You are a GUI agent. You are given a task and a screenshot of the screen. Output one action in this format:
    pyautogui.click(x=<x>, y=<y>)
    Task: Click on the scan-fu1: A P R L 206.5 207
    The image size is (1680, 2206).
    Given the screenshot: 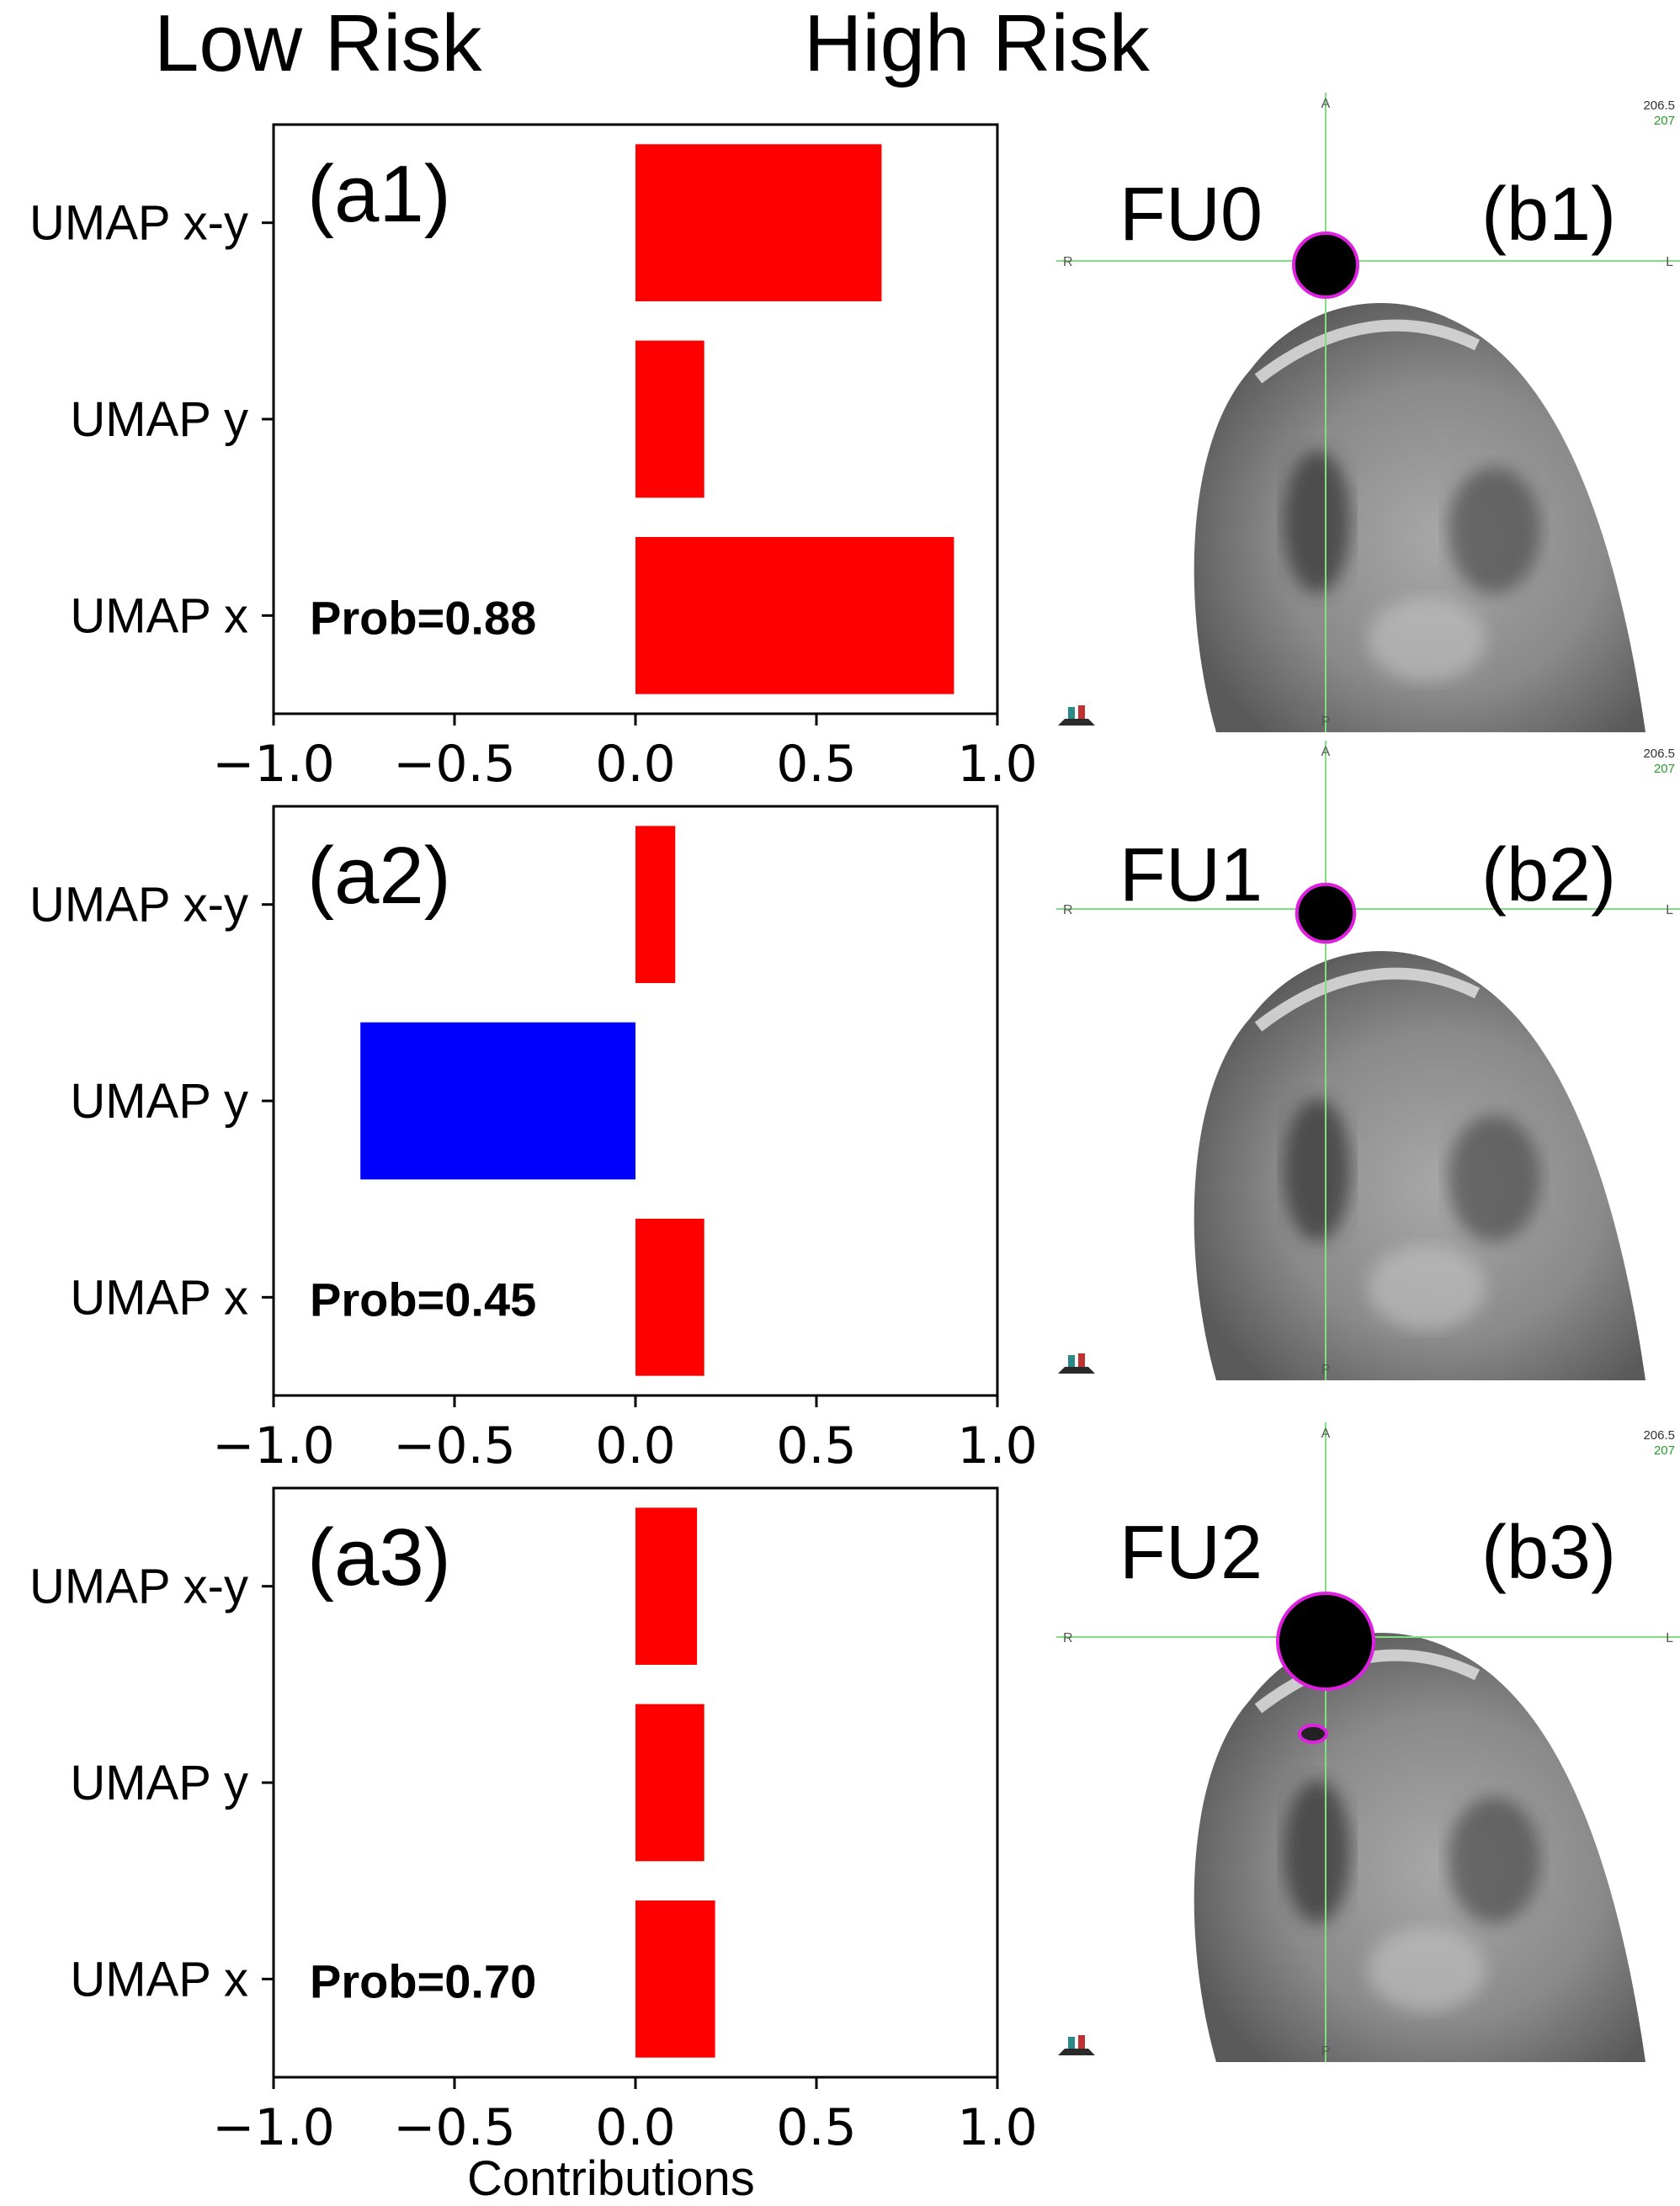 What is the action you would take?
    pyautogui.click(x=1368, y=1060)
    